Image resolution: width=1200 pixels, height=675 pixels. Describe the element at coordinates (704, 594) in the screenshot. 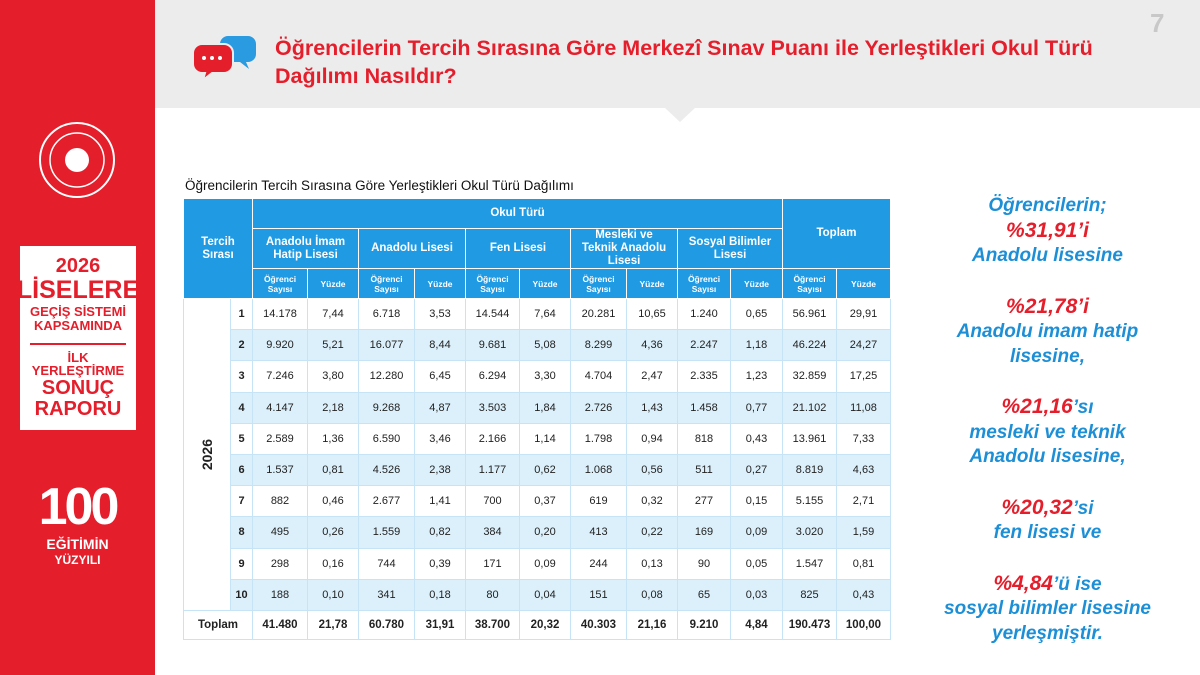

I see `cell: 65` at that location.